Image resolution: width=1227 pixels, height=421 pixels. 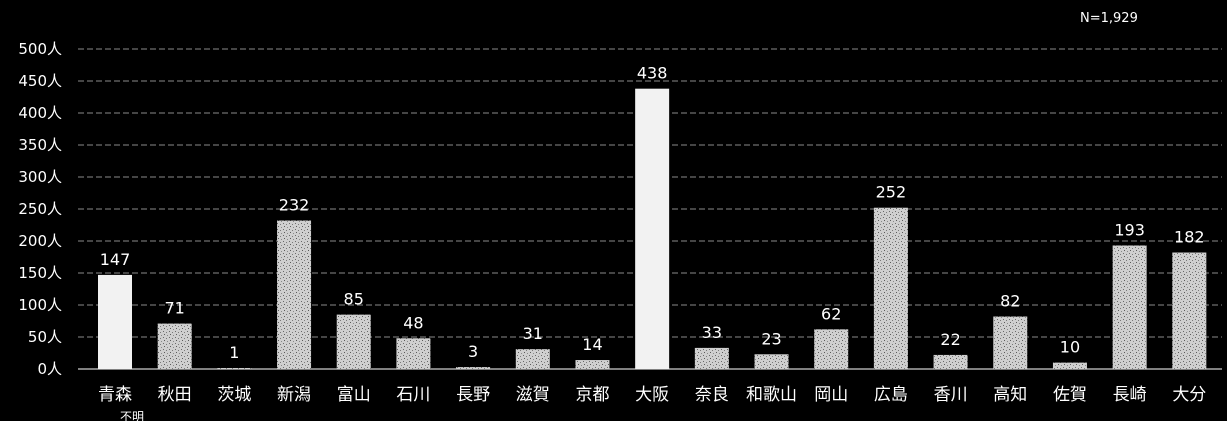 What do you see at coordinates (40, 241) in the screenshot?
I see `y-tick-label: 200人` at bounding box center [40, 241].